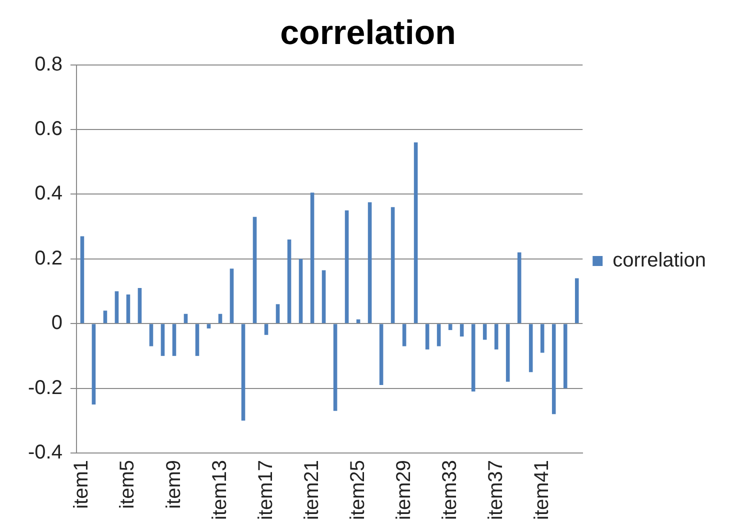 This screenshot has height=530, width=730. Describe the element at coordinates (48, 64) in the screenshot. I see `y-tick-label: 0.8` at that location.